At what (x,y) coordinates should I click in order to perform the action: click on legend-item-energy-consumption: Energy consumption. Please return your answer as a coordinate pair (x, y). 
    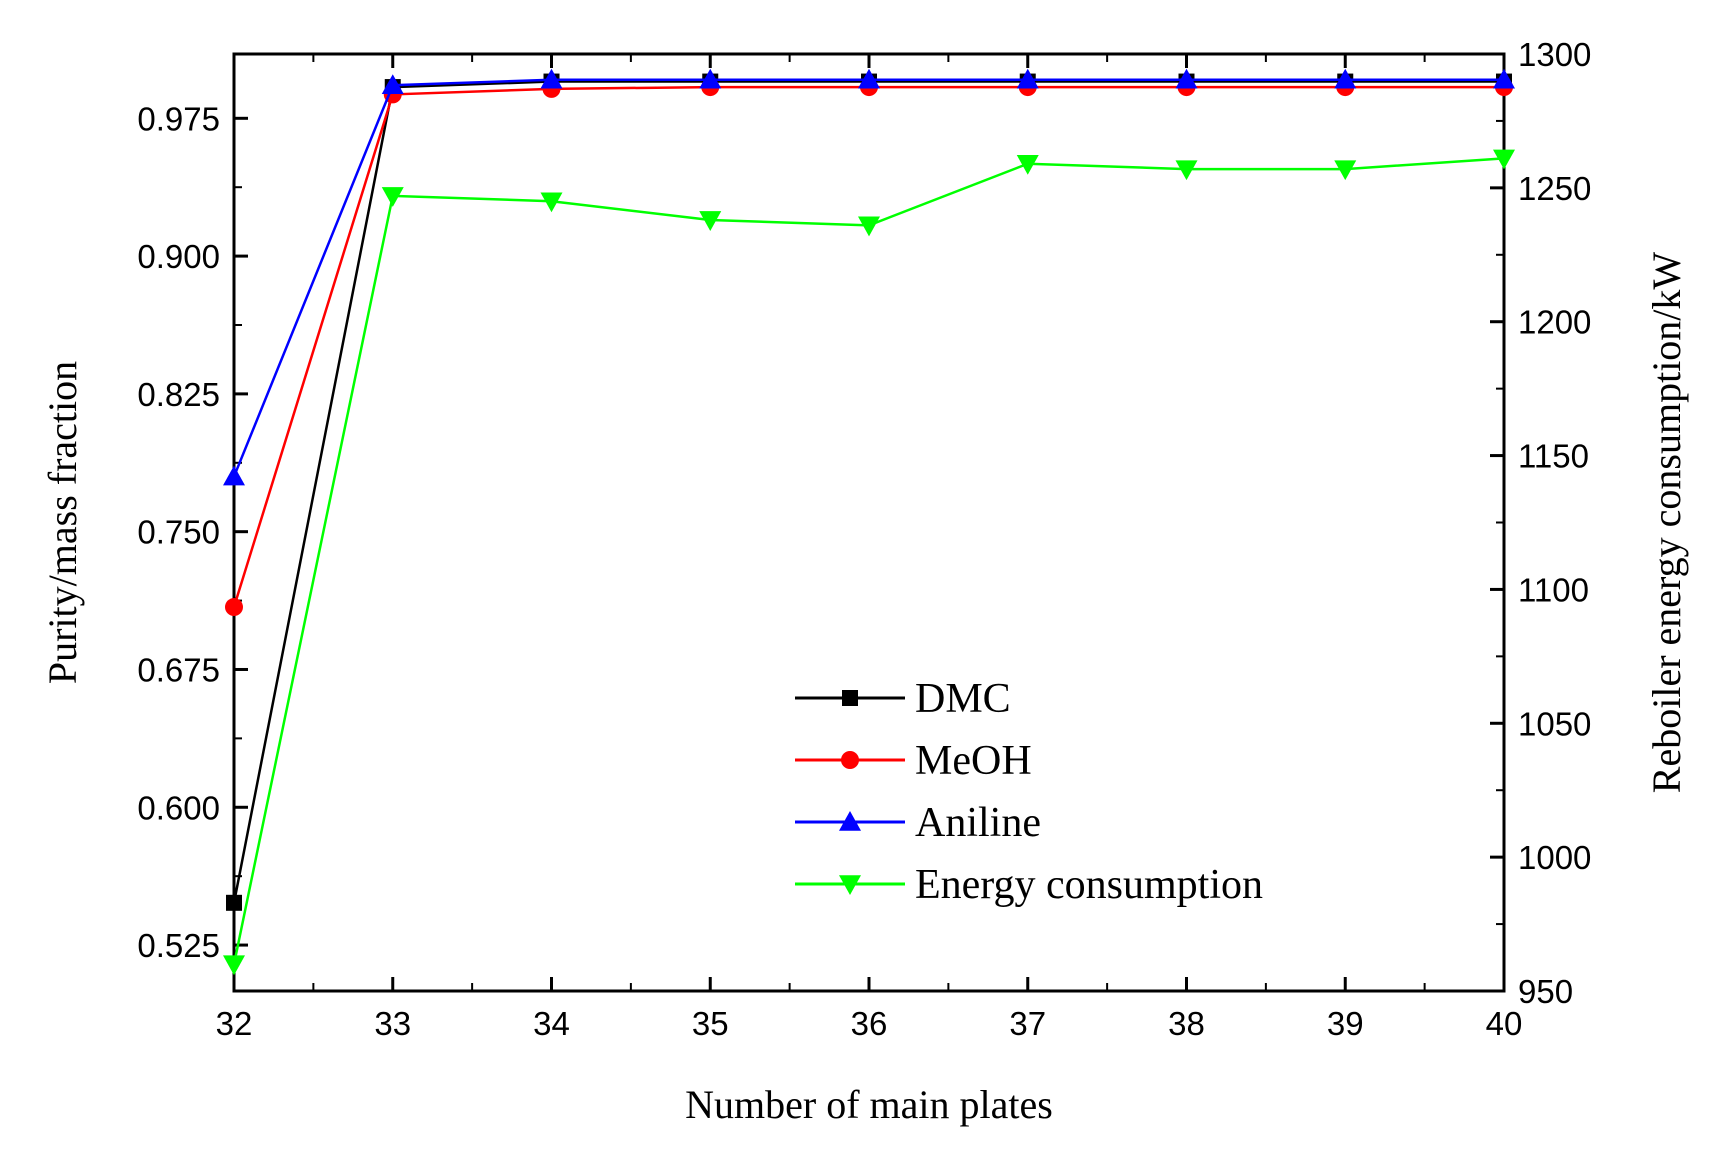
    Looking at the image, I should click on (1029, 885).